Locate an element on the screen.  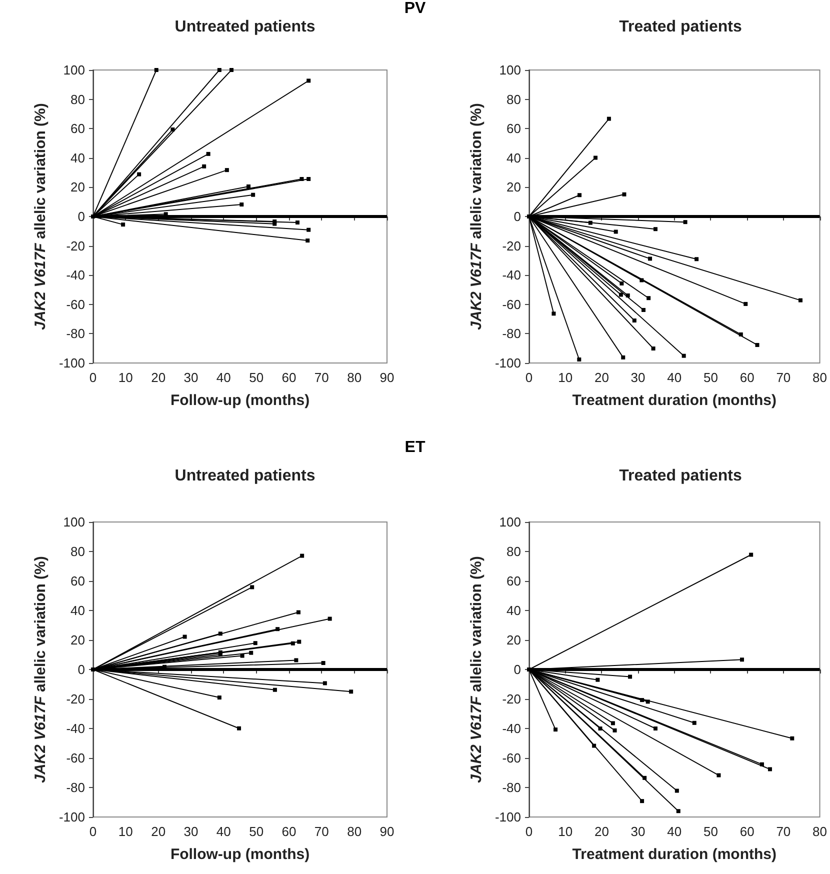
text: PV is located at coordinates (415, 9).